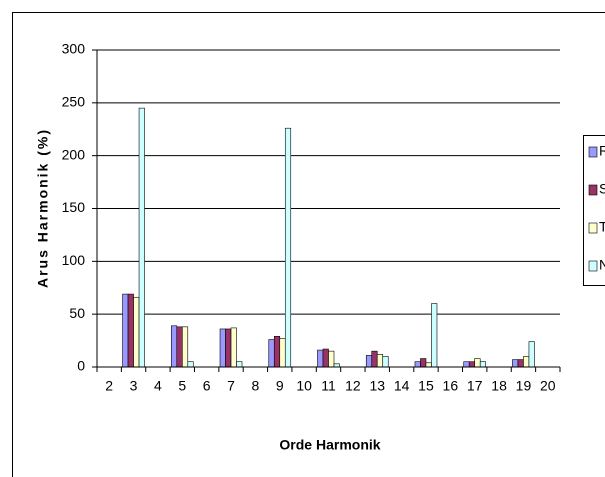 Image resolution: width=605 pixels, height=477 pixels. I want to click on legend-label: R, so click(602, 151).